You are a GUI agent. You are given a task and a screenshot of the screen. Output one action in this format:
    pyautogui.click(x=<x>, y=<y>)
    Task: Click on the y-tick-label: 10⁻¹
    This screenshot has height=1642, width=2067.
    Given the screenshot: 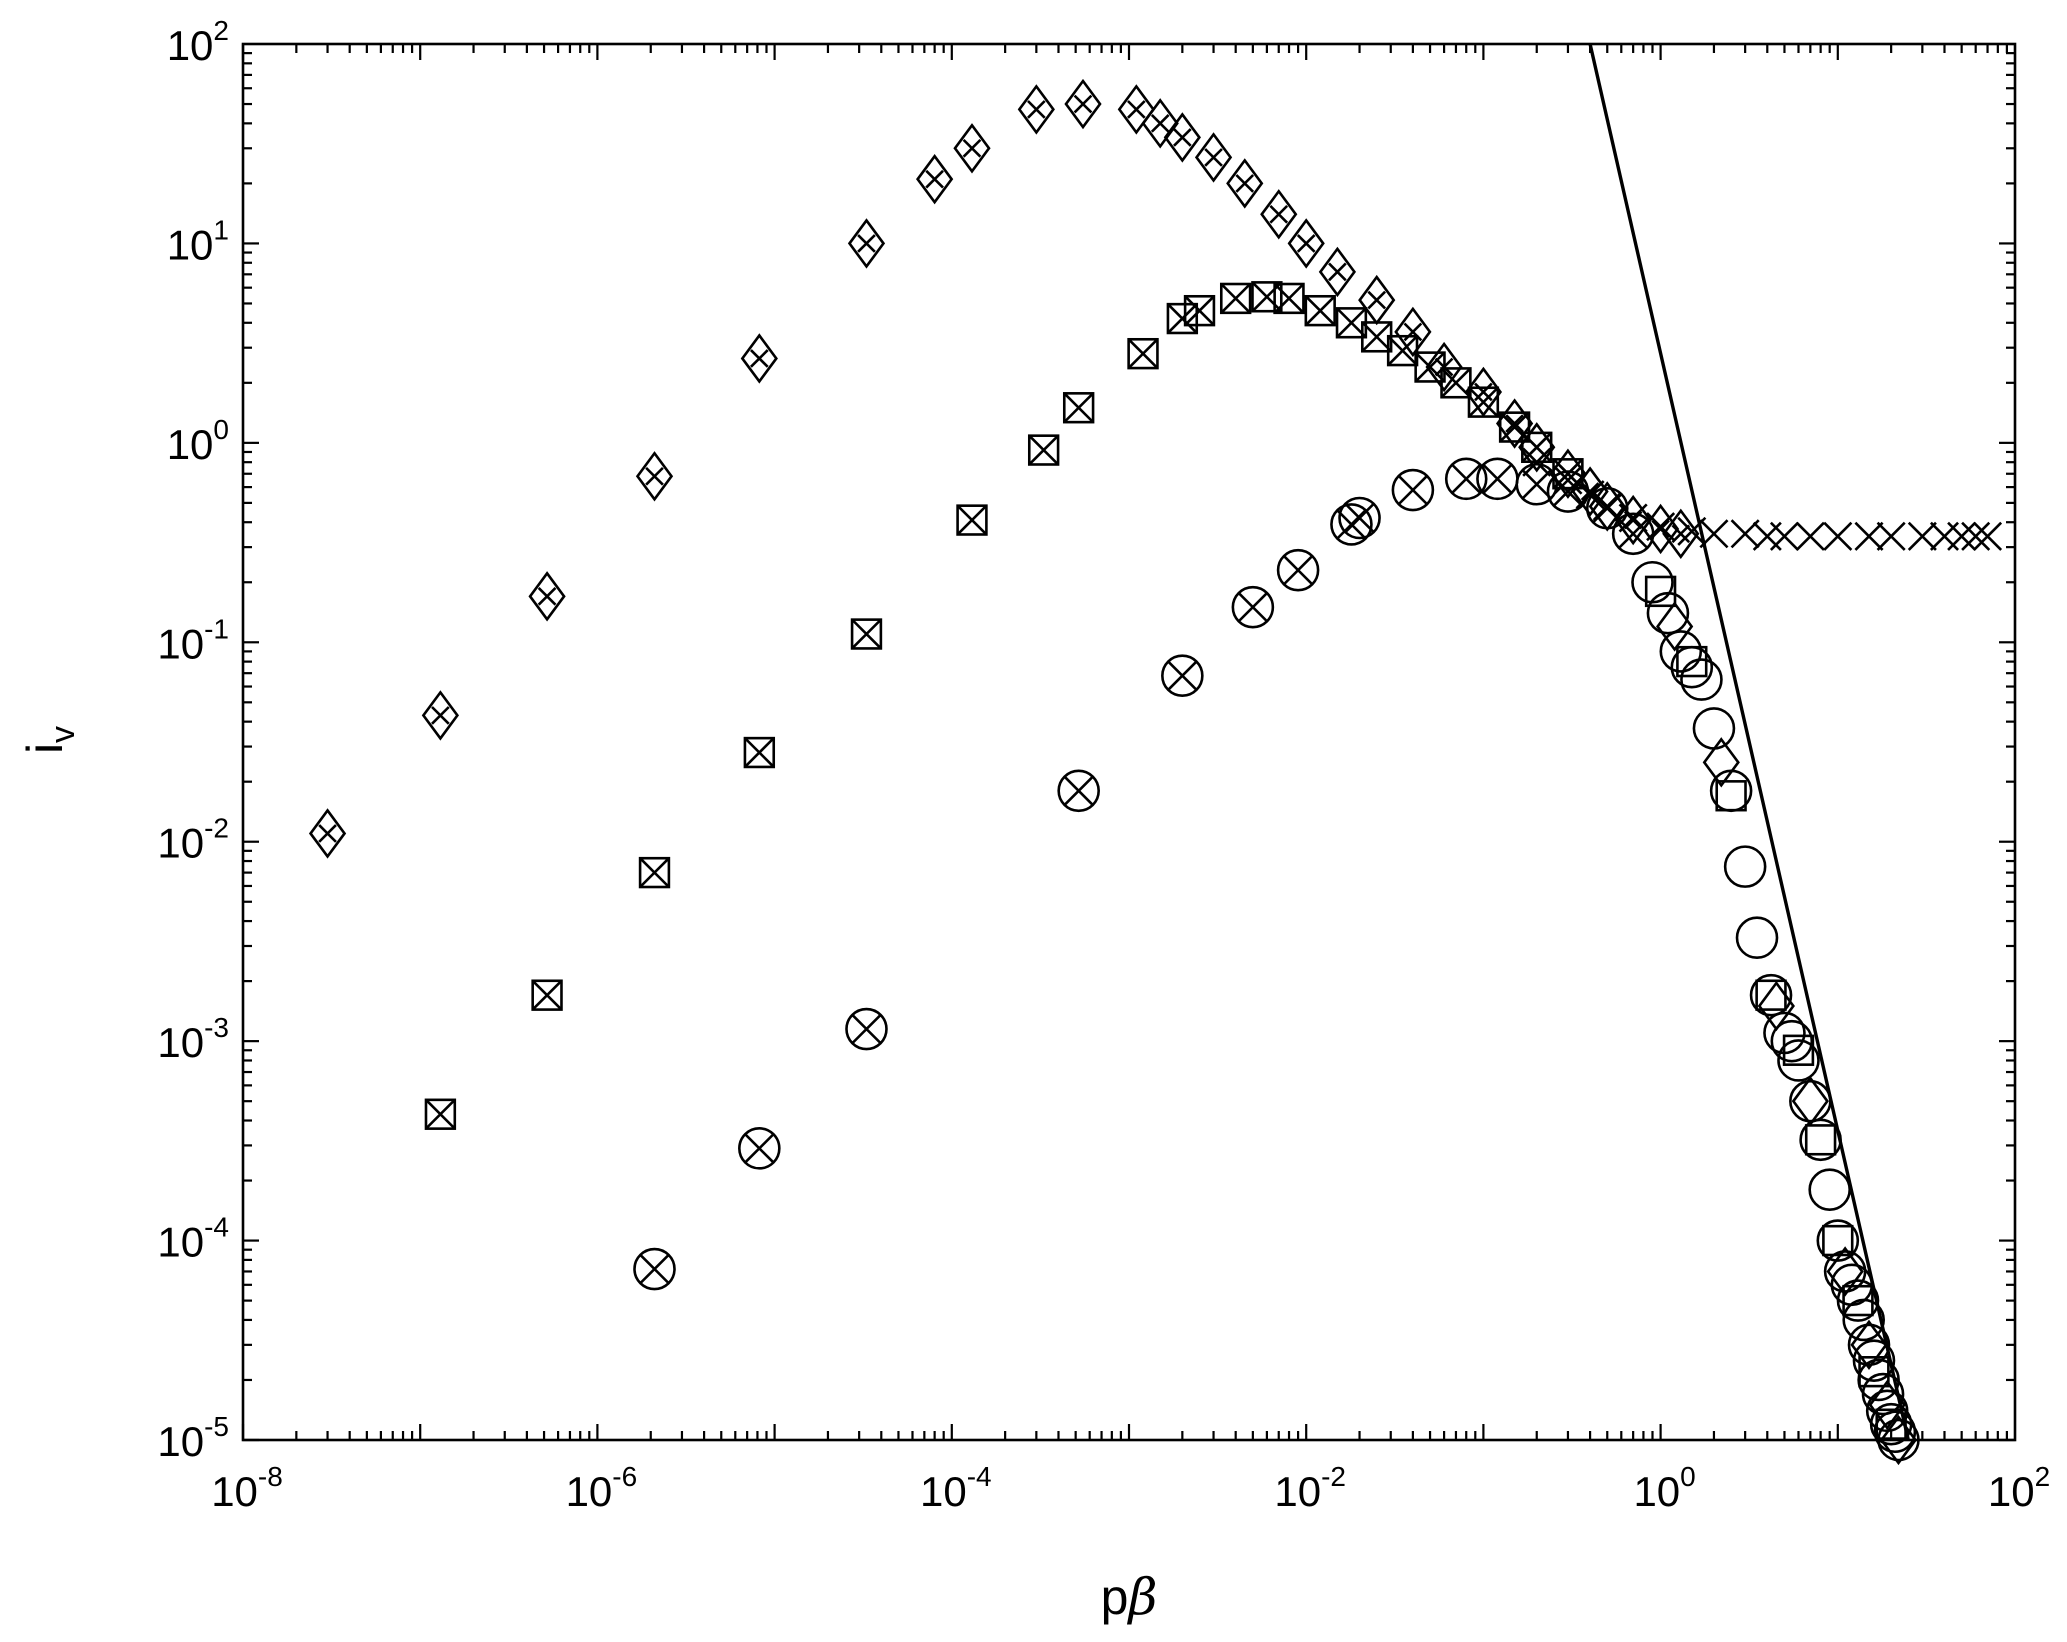 What is the action you would take?
    pyautogui.click(x=193, y=640)
    